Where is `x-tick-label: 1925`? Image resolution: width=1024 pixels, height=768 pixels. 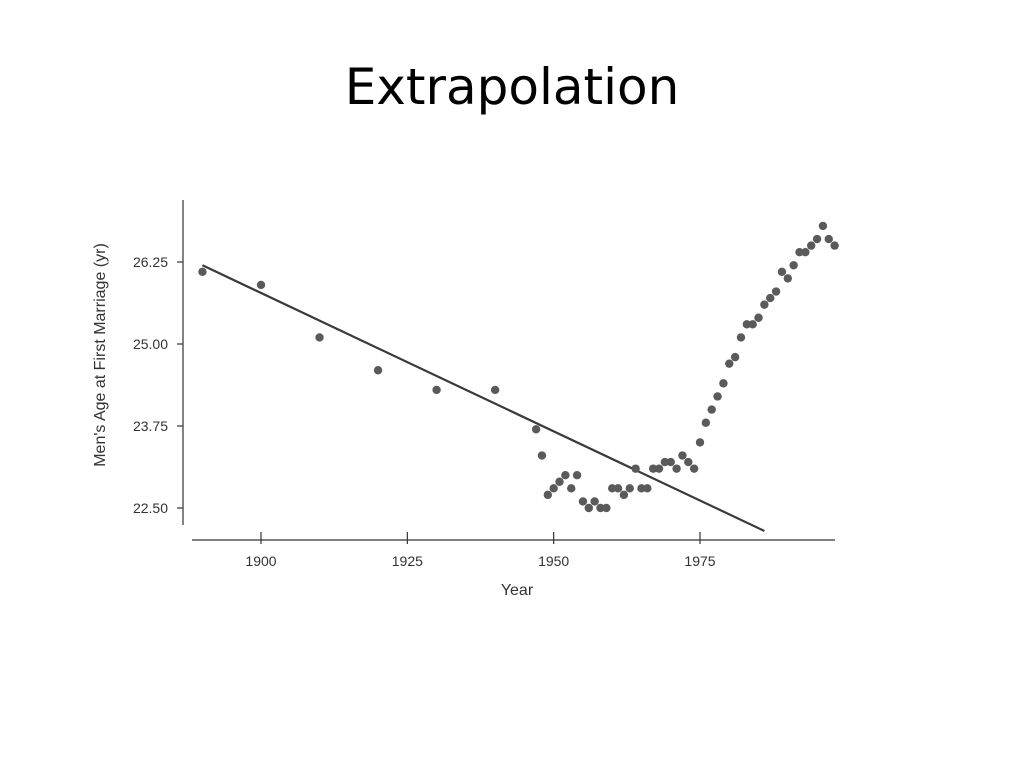
x-tick-label: 1925 is located at coordinates (407, 561).